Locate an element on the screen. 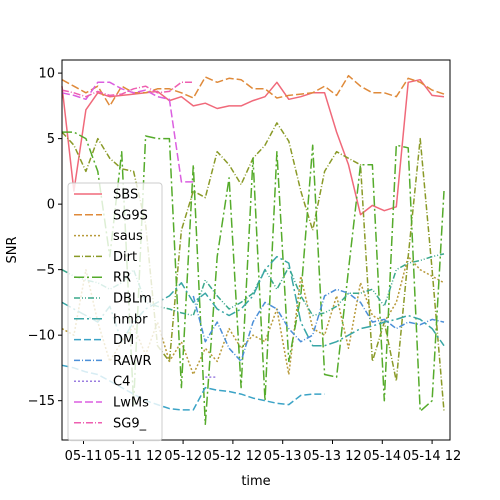  legend-frame is located at coordinates (115, 312).